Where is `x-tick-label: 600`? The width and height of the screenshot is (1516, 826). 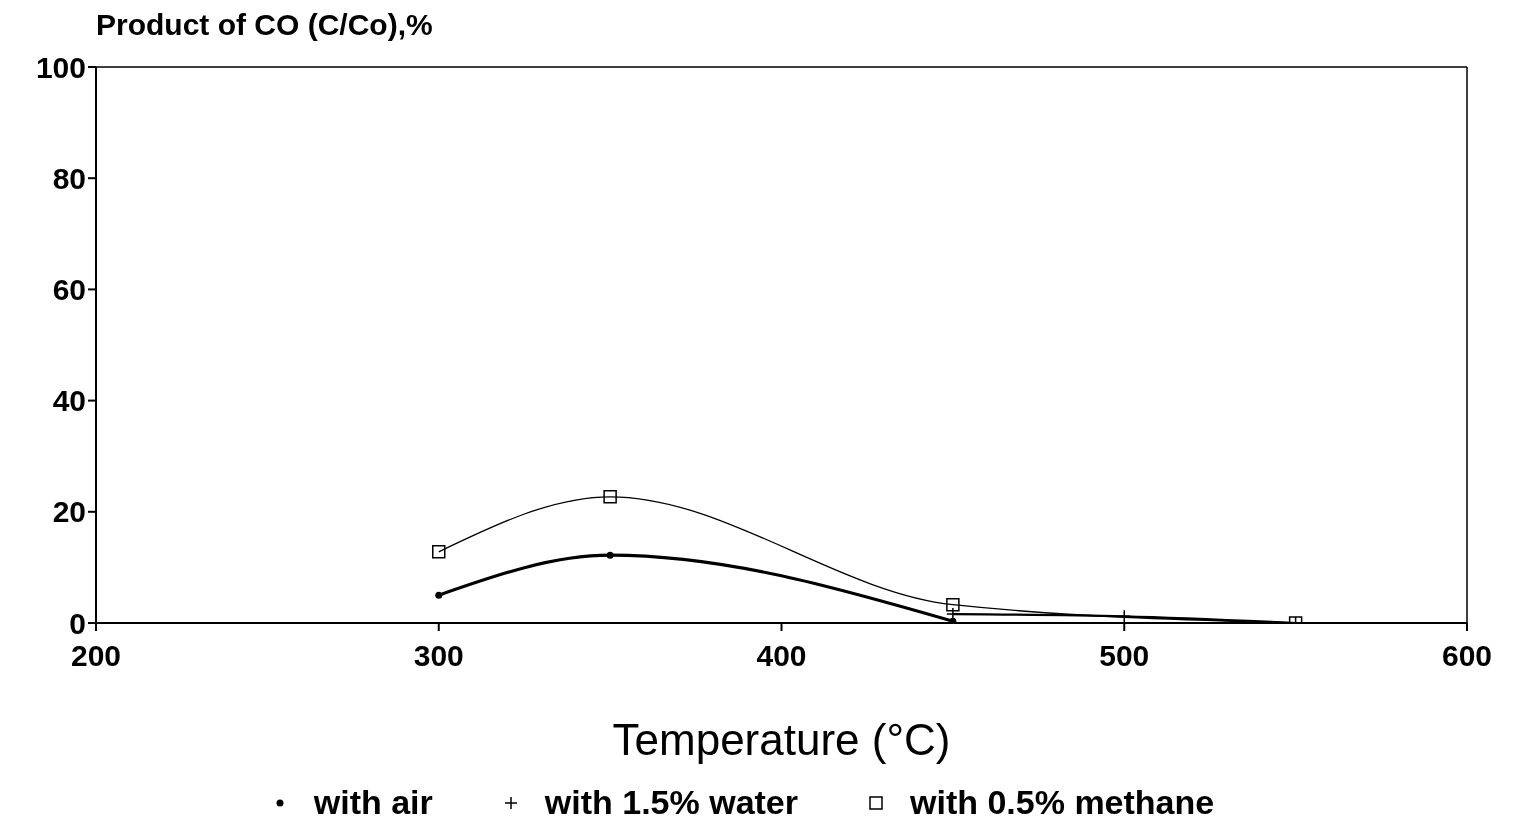
x-tick-label: 600 is located at coordinates (1467, 656).